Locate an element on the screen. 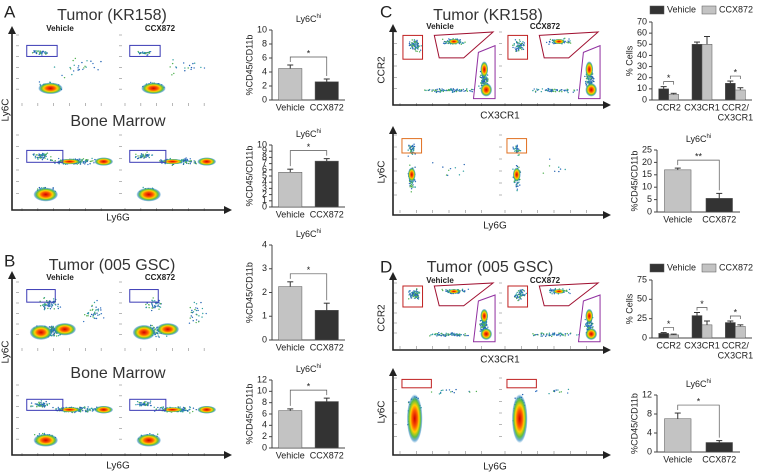  significance-label: * is located at coordinates (669, 324).